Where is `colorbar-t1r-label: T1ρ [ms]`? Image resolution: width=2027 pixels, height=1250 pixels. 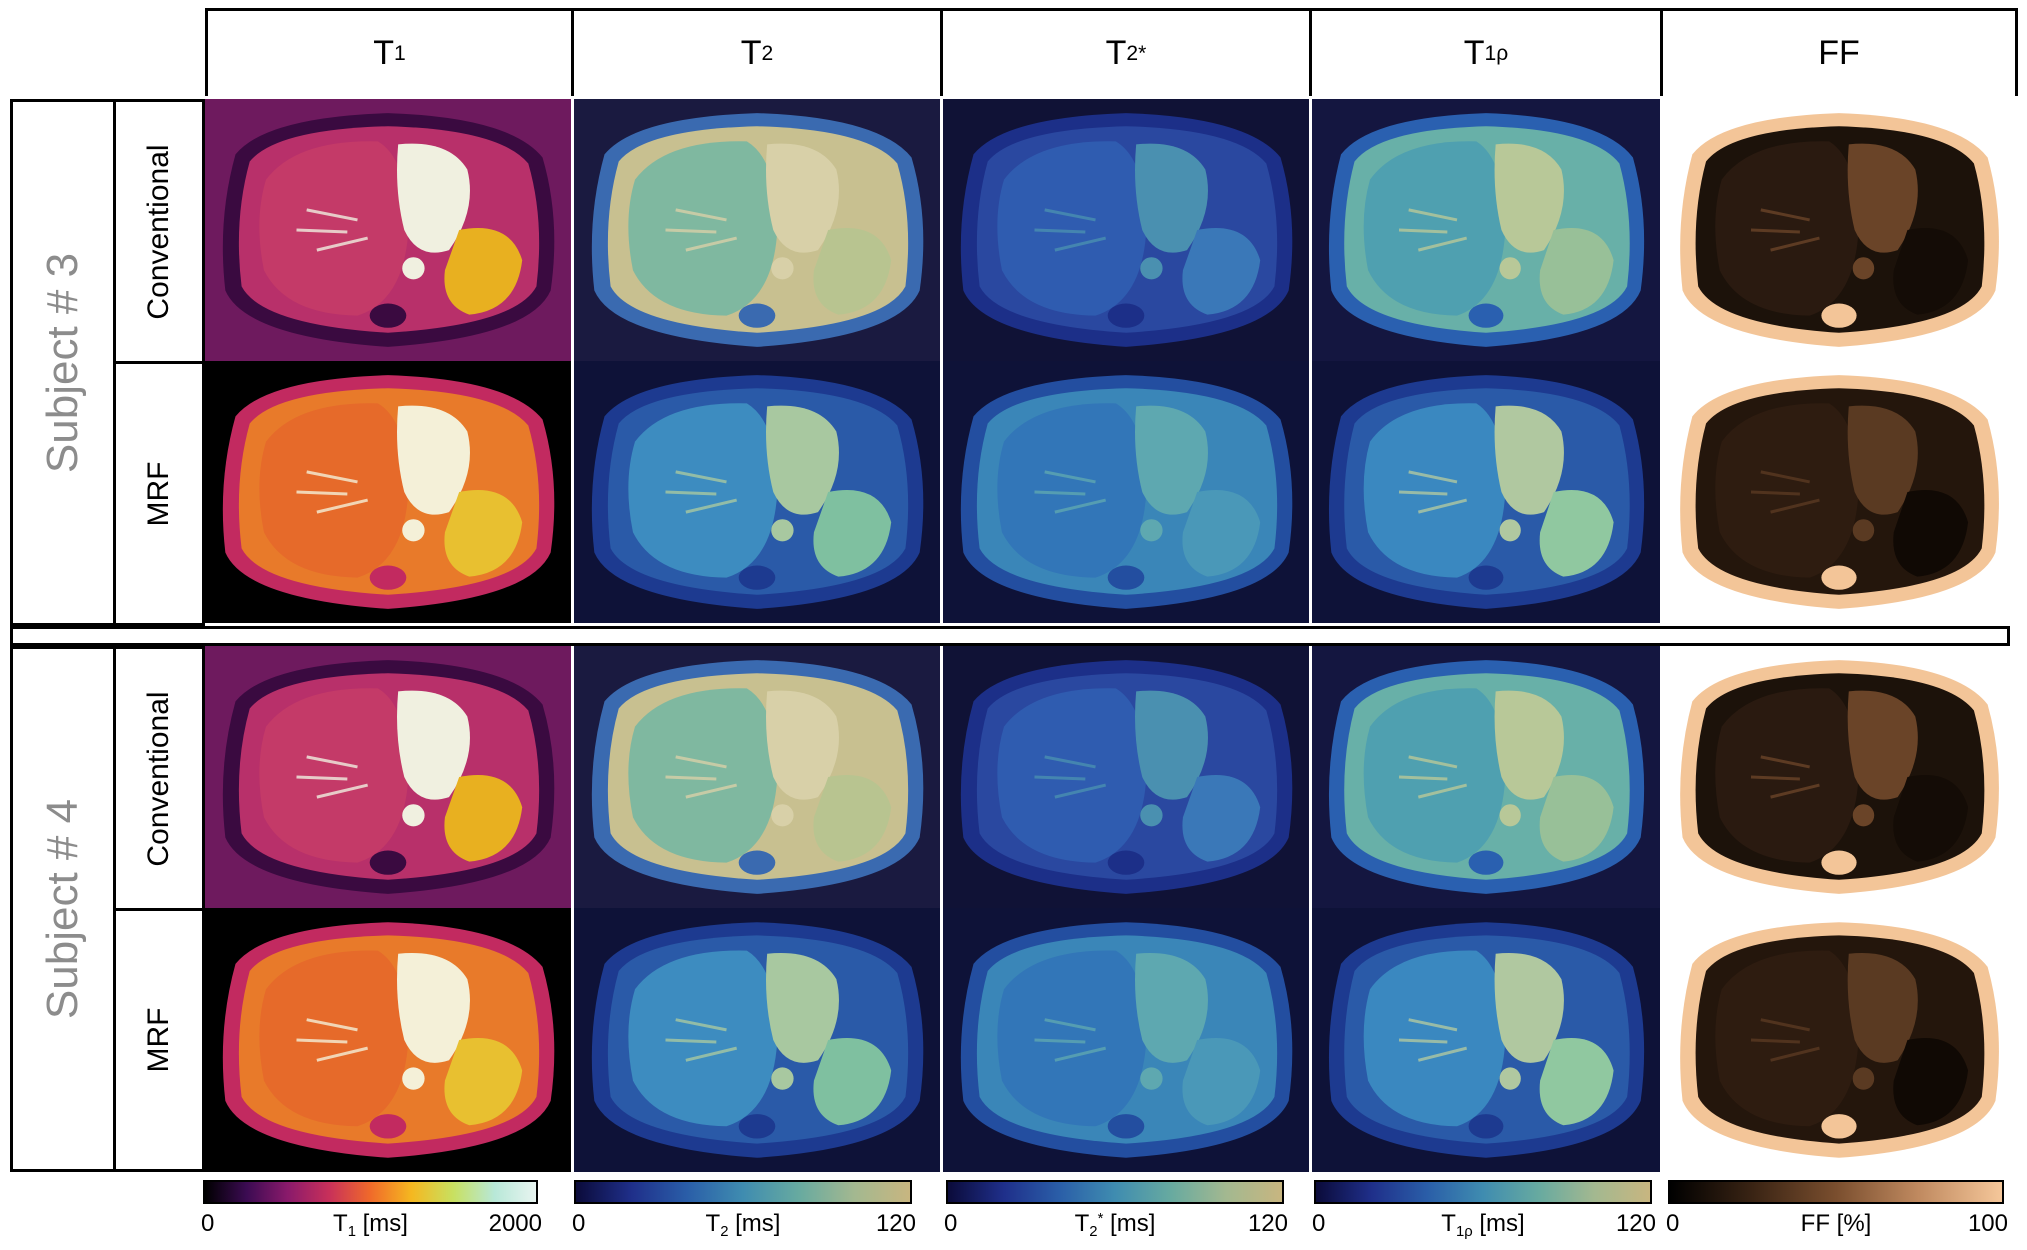
colorbar-t1r-label: T1ρ [ms] is located at coordinates (1483, 1225).